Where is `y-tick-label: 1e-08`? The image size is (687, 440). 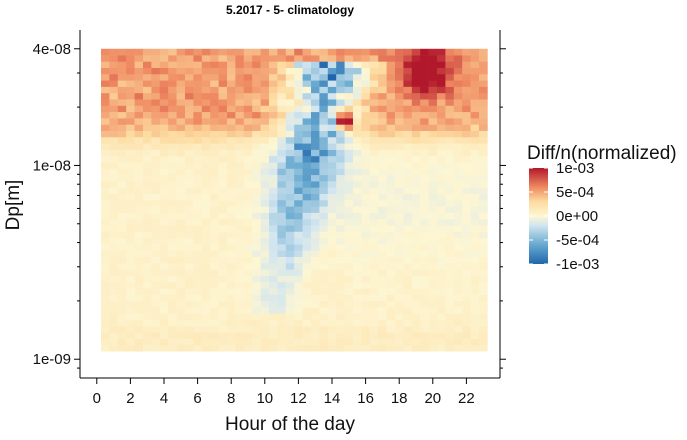 y-tick-label: 1e-08 is located at coordinates (52, 165).